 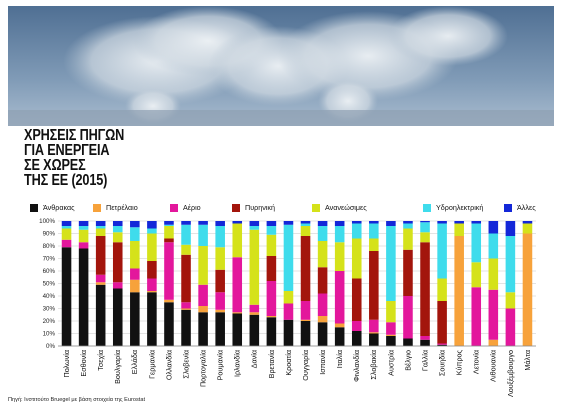 What do you see at coordinates (322, 362) in the screenshot?
I see `x-tick-label: Ισπανία` at bounding box center [322, 362].